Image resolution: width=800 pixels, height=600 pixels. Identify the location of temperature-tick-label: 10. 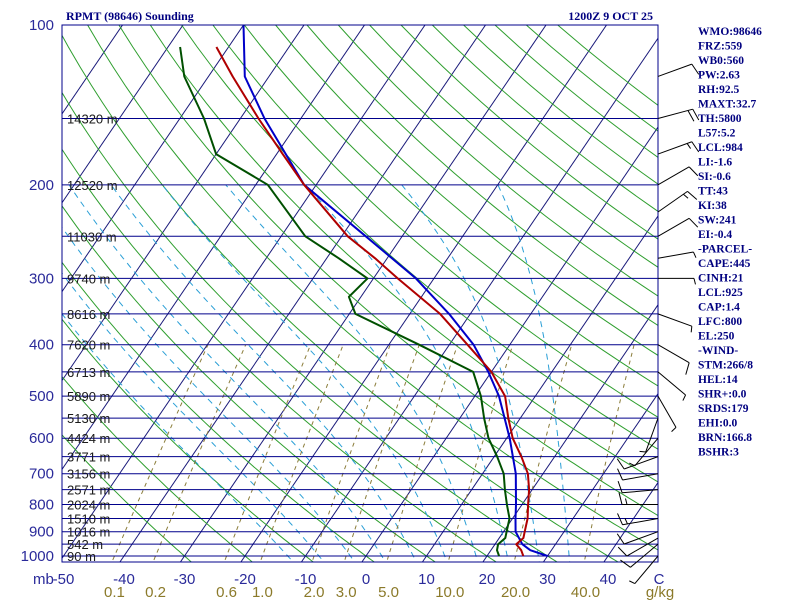
(426, 579).